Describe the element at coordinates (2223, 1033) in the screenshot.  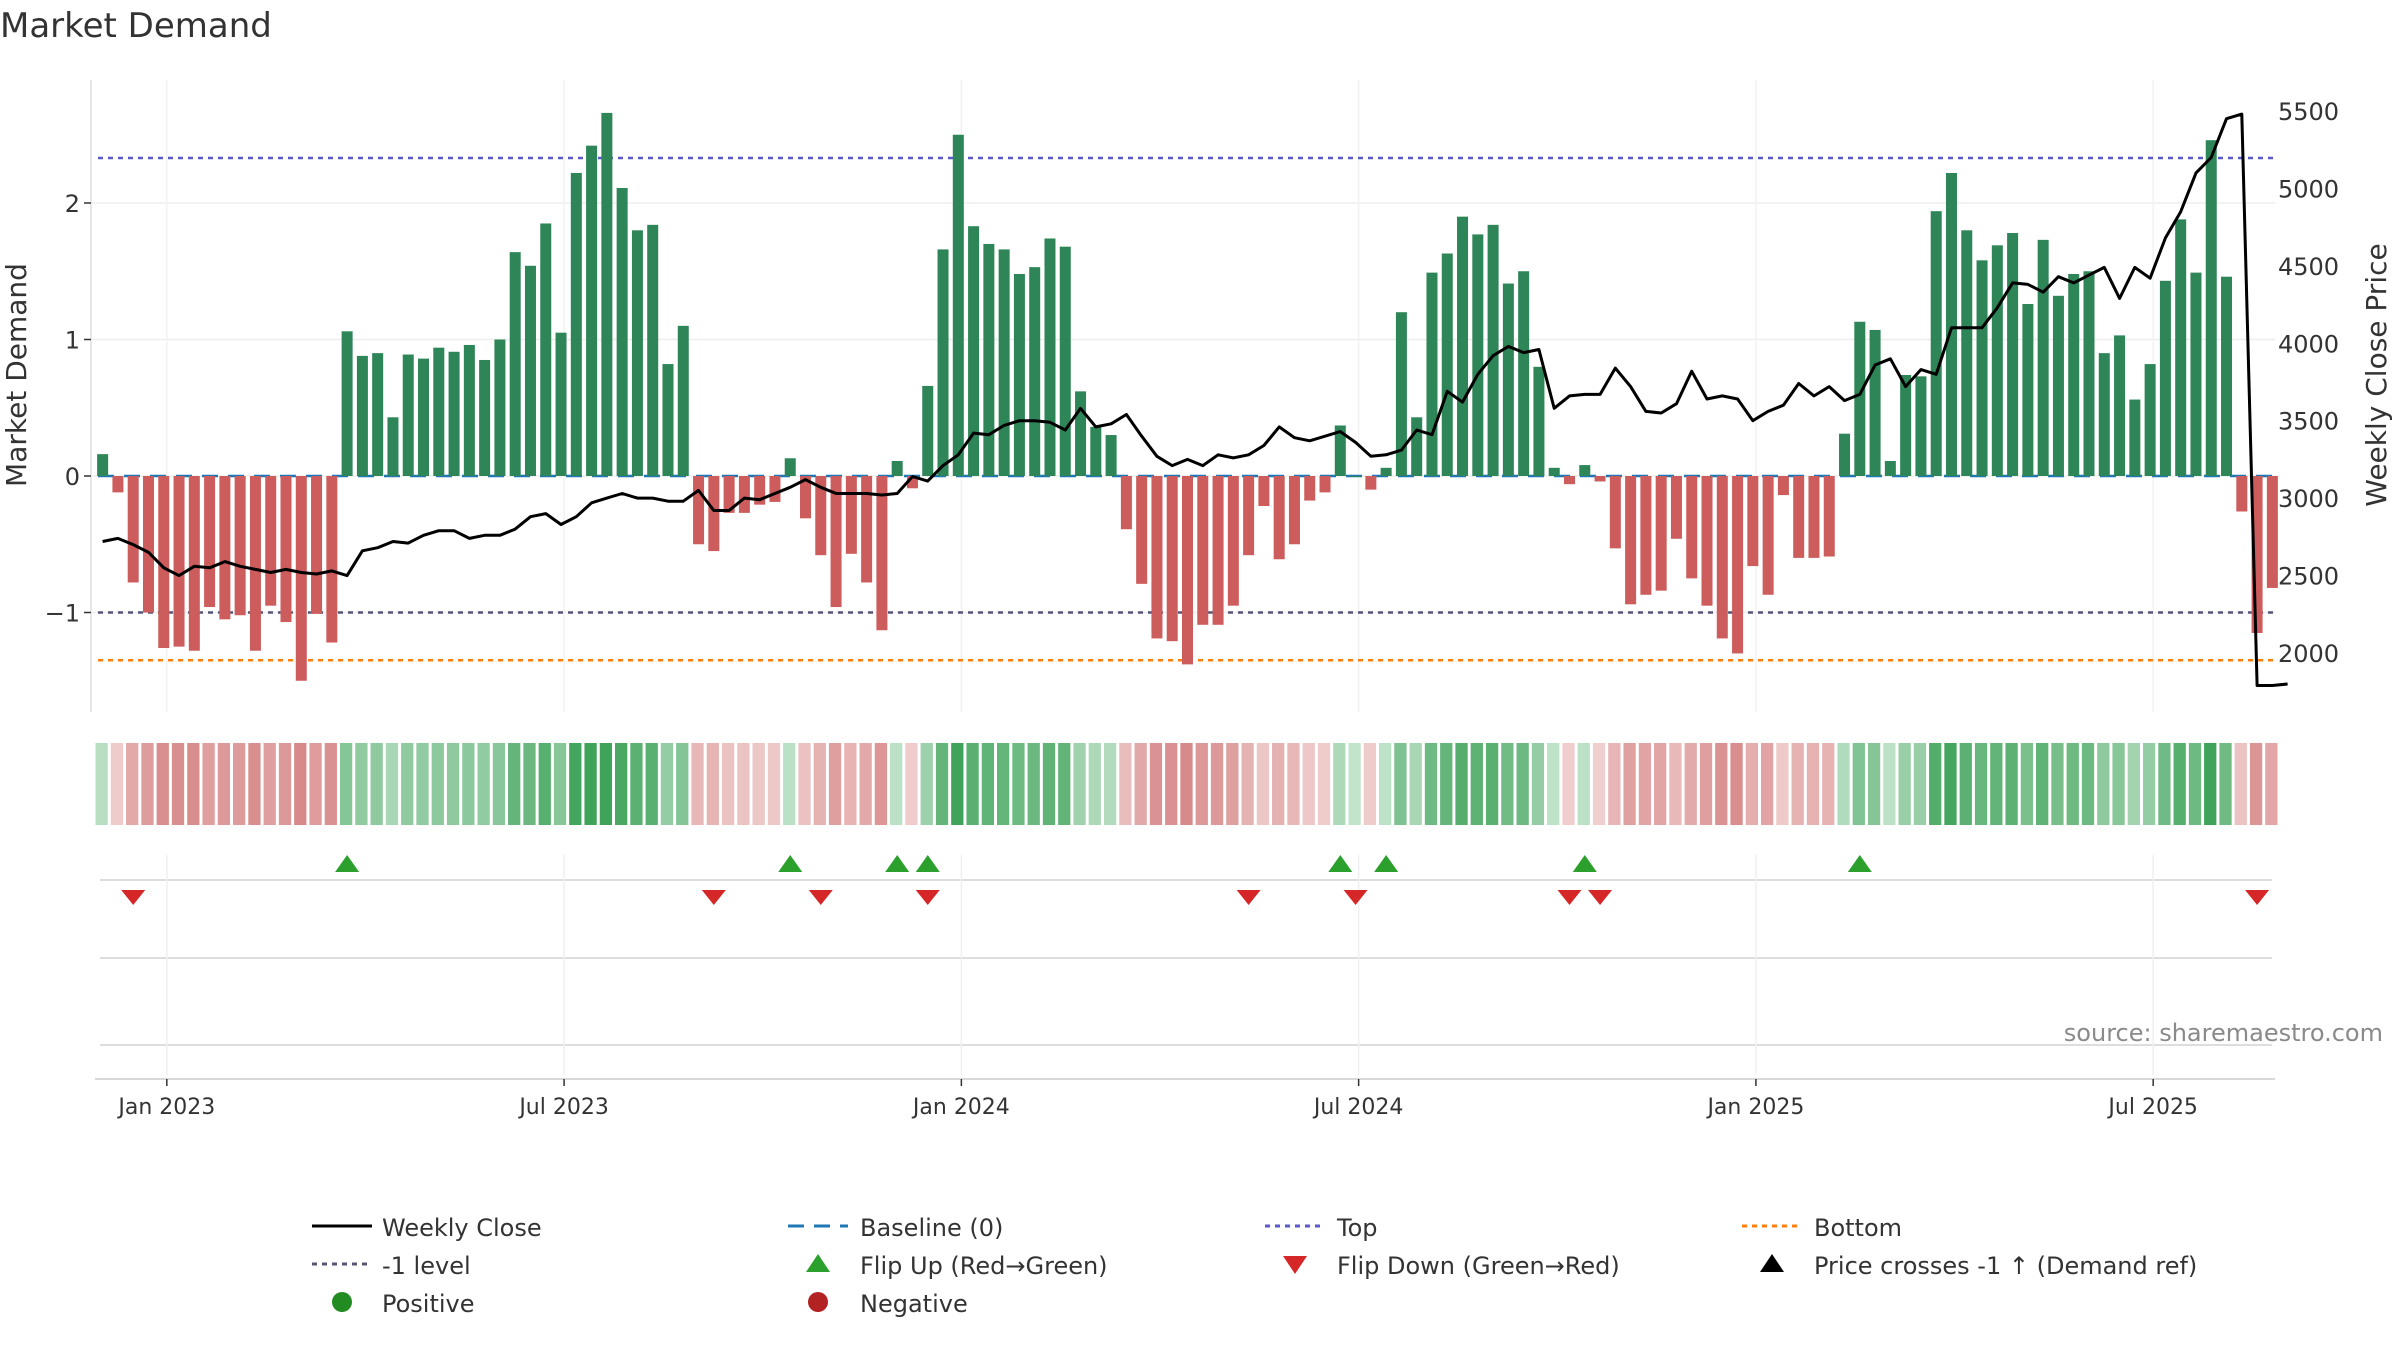
I see `source-label: source: sharemaestro.com` at that location.